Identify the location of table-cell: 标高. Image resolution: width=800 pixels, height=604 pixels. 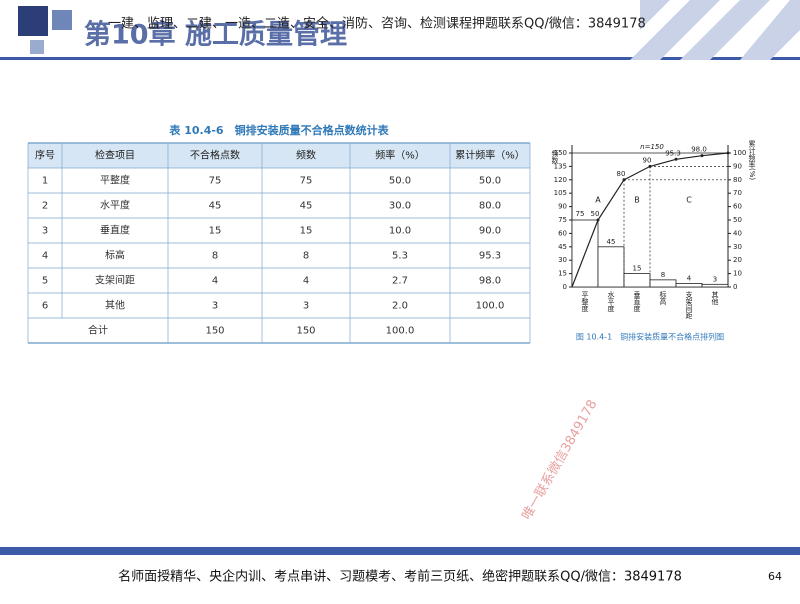
(115, 255).